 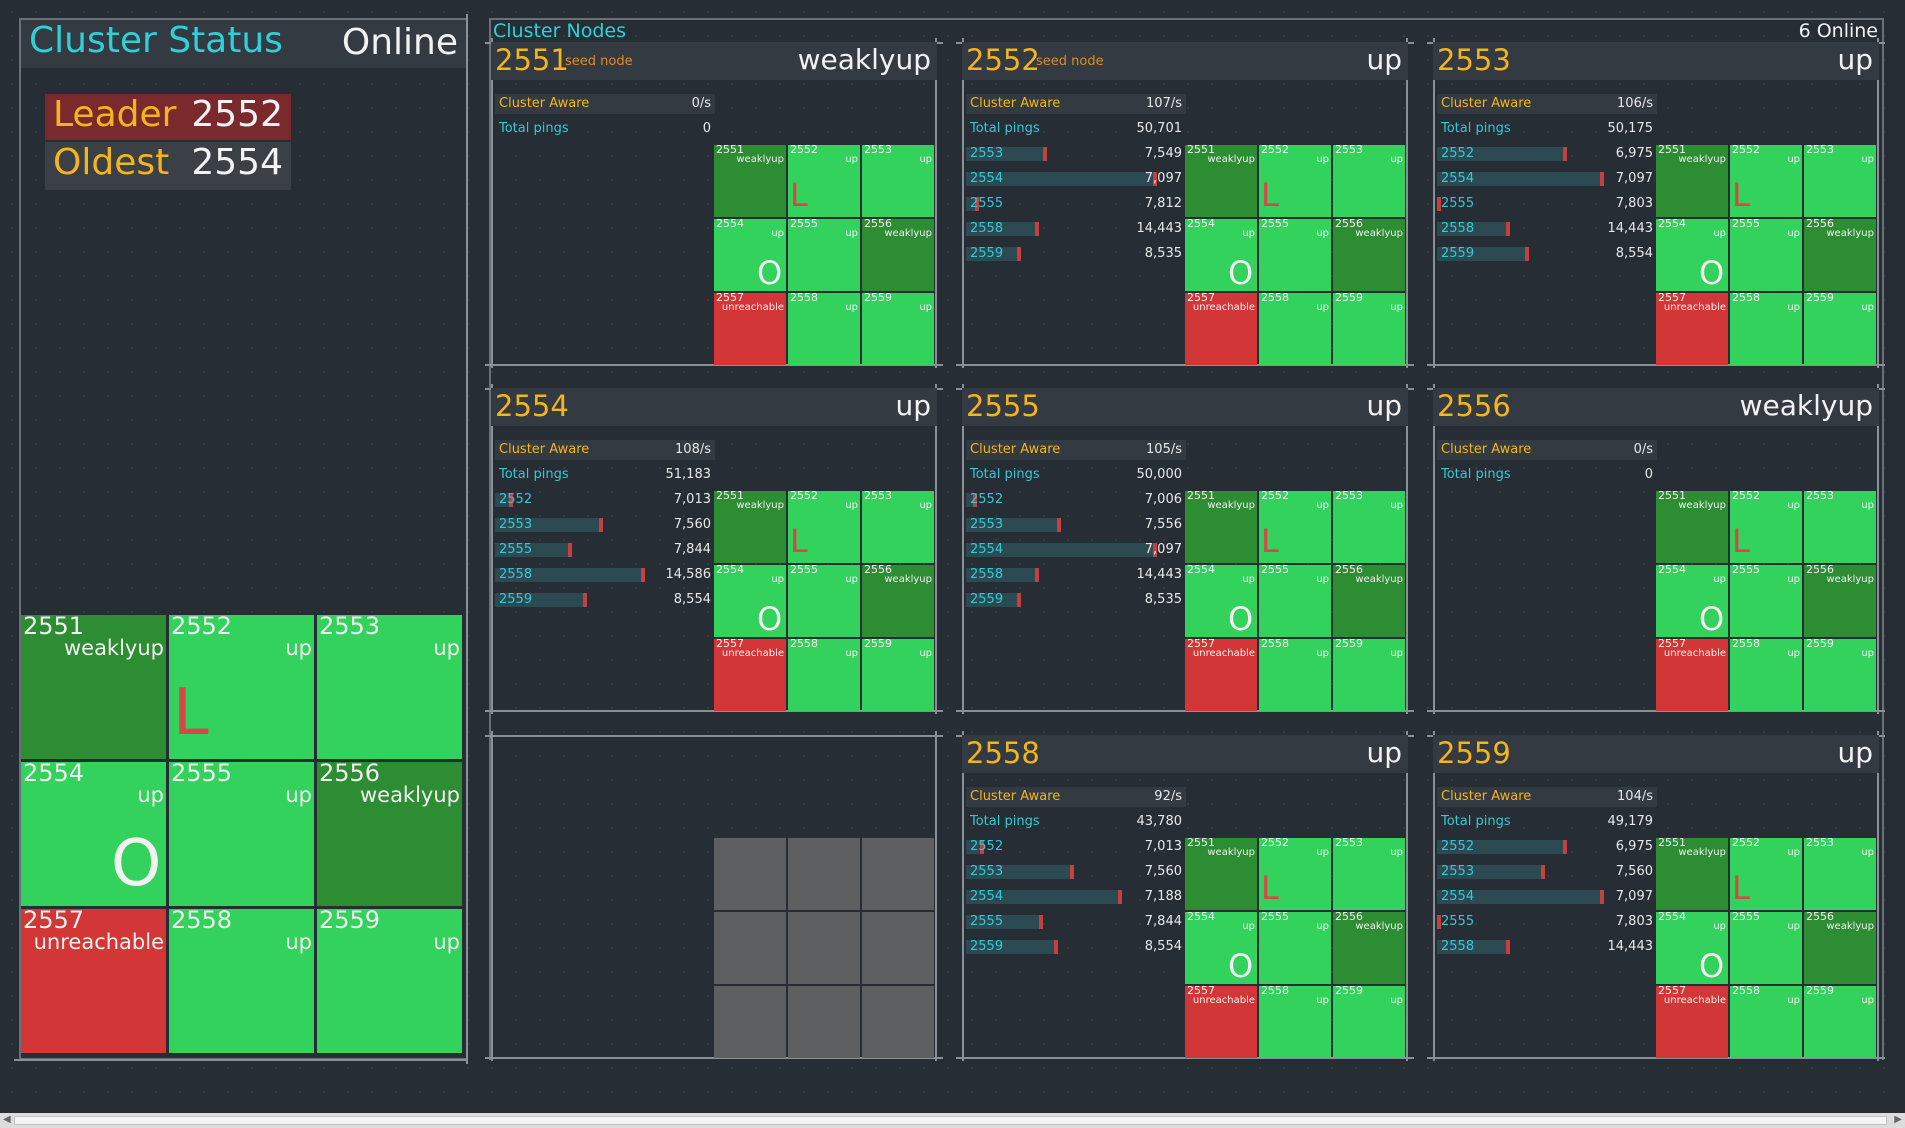 What do you see at coordinates (987, 549) in the screenshot?
I see `ping-node: 2554` at bounding box center [987, 549].